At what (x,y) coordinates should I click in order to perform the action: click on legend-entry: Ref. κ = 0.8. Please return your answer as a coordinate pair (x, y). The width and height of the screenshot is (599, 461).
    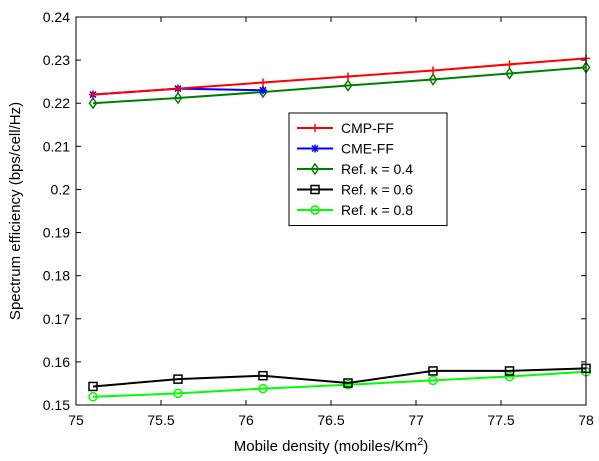
    Looking at the image, I should click on (355, 210).